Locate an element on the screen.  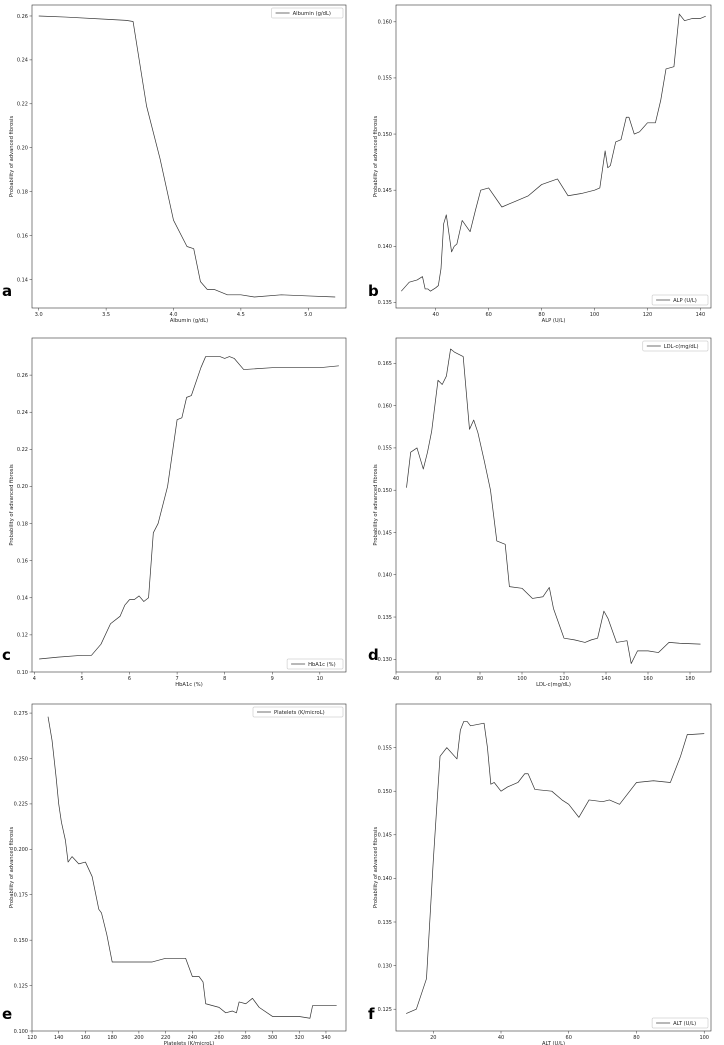
panel-e-xtick-label: 280 is located at coordinates (246, 1038).